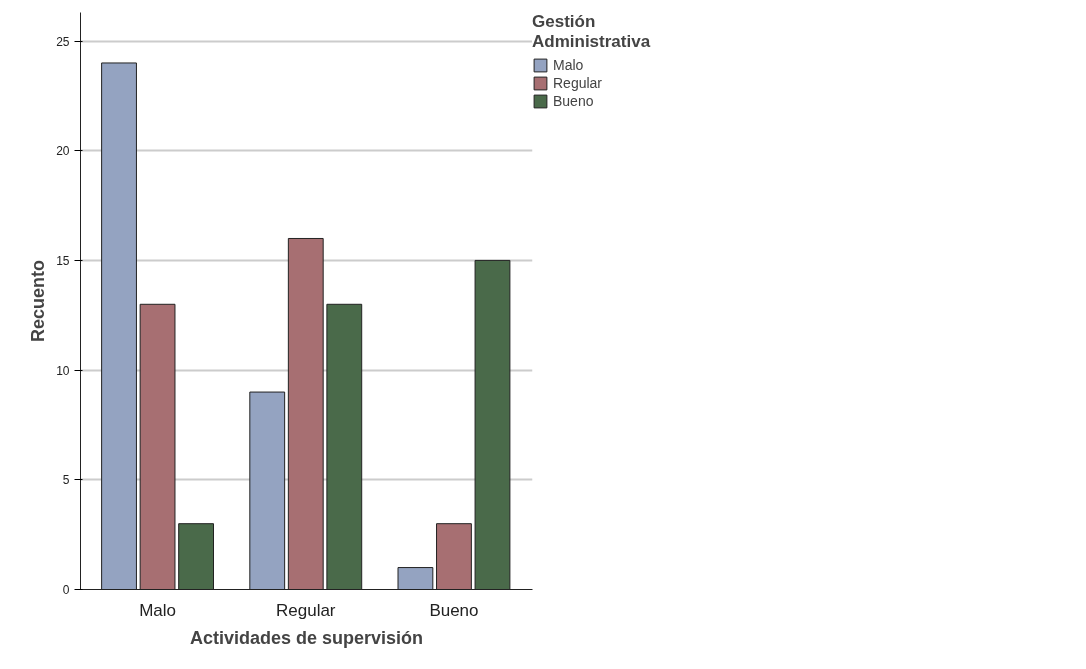  Describe the element at coordinates (63, 41) in the screenshot. I see `y-tick-label: 25` at that location.